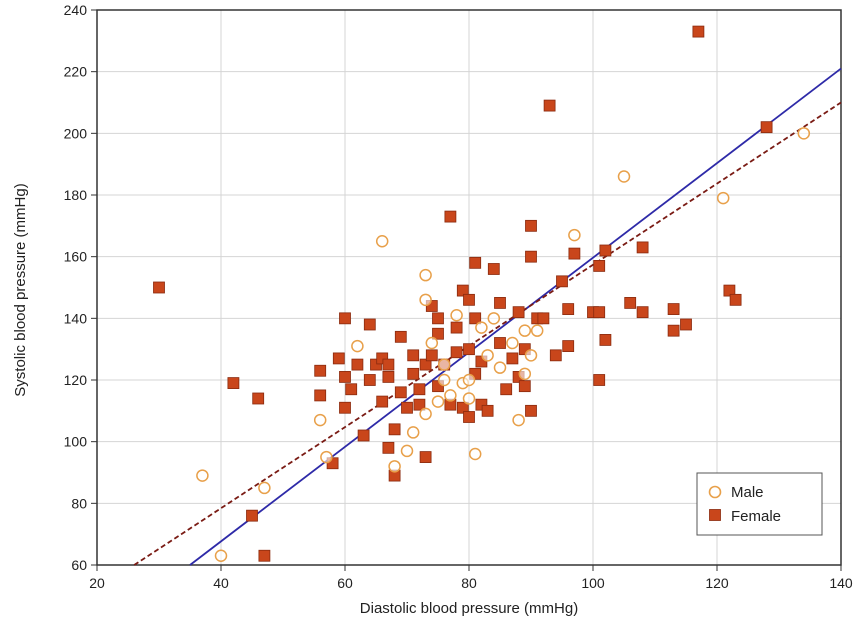 The image size is (853, 626). I want to click on x-tick-label: 60, so click(345, 583).